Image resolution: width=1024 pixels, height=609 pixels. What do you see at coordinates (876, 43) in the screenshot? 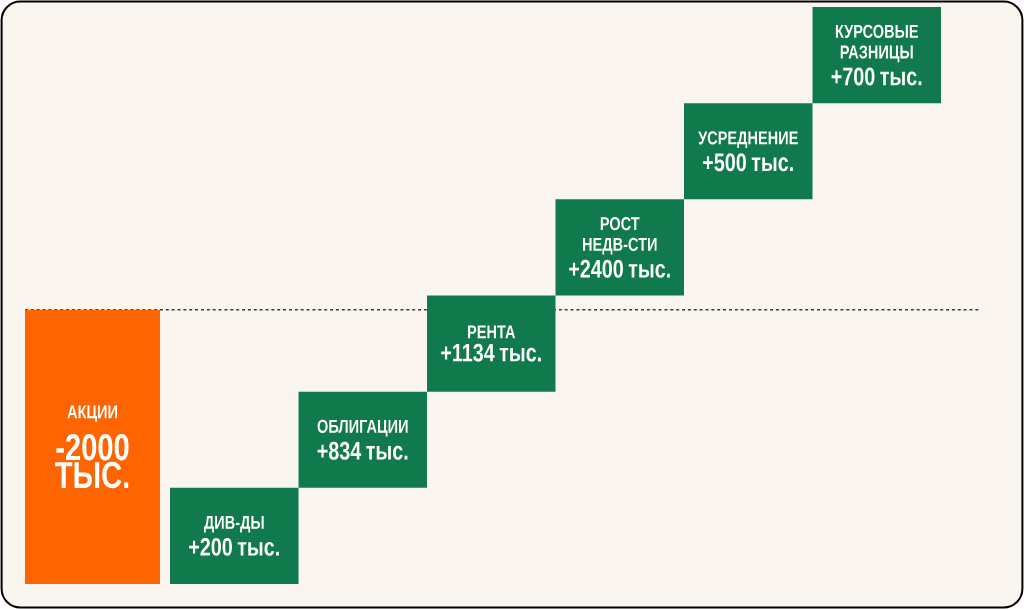
I see `category-label: КУРСОВЫЕ РАЗНИЦЫ` at bounding box center [876, 43].